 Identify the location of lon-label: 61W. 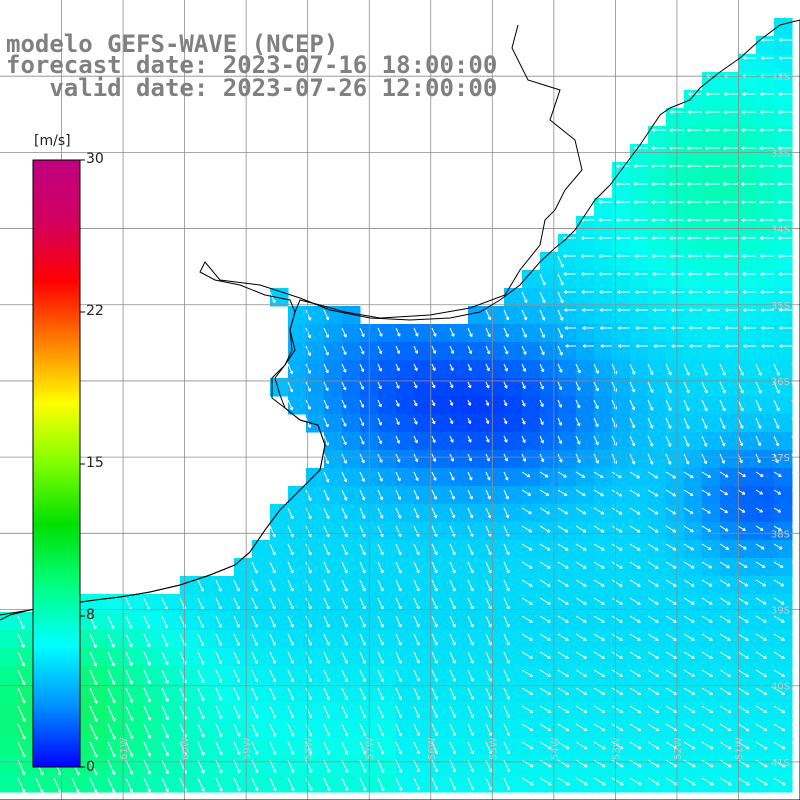
(124, 748).